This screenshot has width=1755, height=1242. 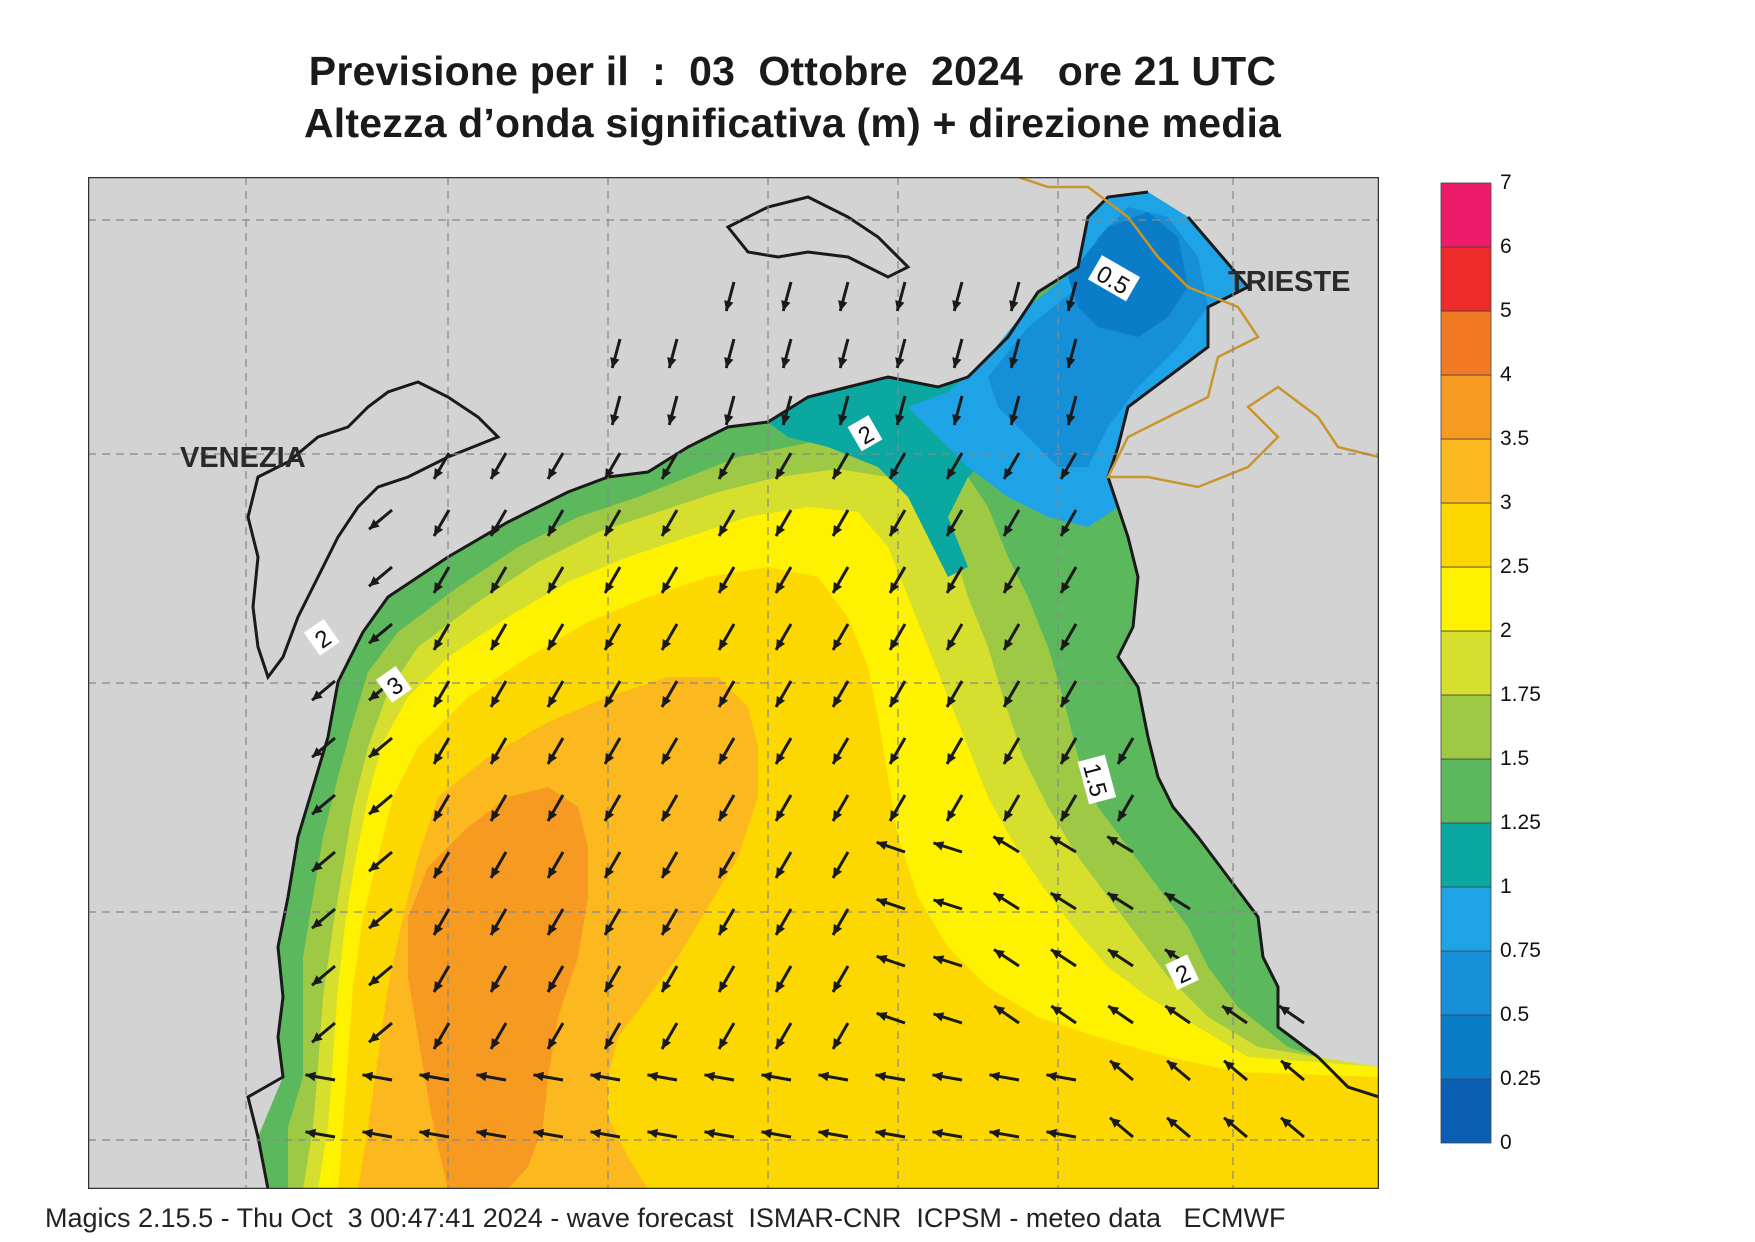 What do you see at coordinates (1506, 502) in the screenshot?
I see `colorbar-level-label: 3` at bounding box center [1506, 502].